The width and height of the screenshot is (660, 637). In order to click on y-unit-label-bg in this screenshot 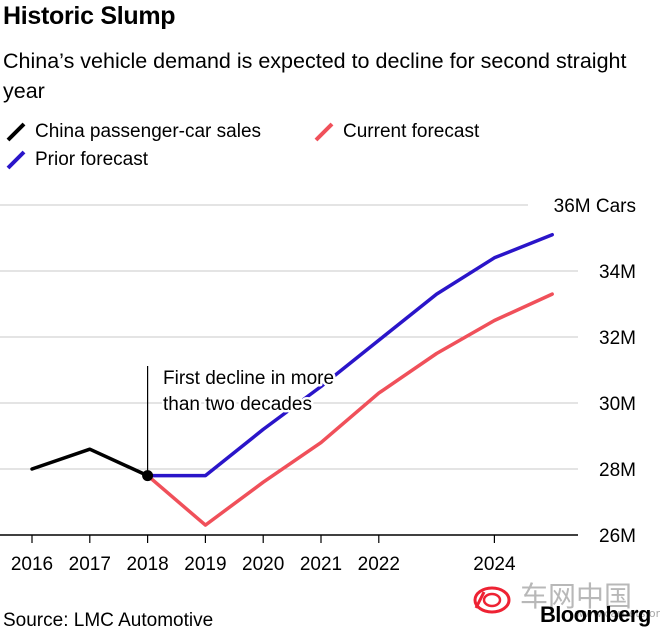, I will do `click(584, 204)`.